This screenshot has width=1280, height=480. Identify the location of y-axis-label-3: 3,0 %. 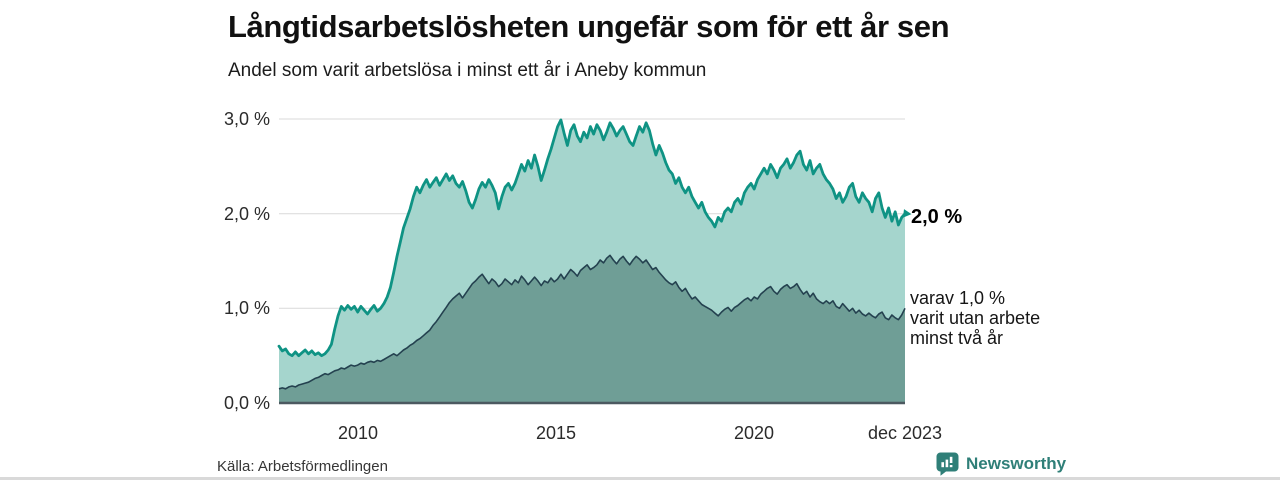
(246, 119).